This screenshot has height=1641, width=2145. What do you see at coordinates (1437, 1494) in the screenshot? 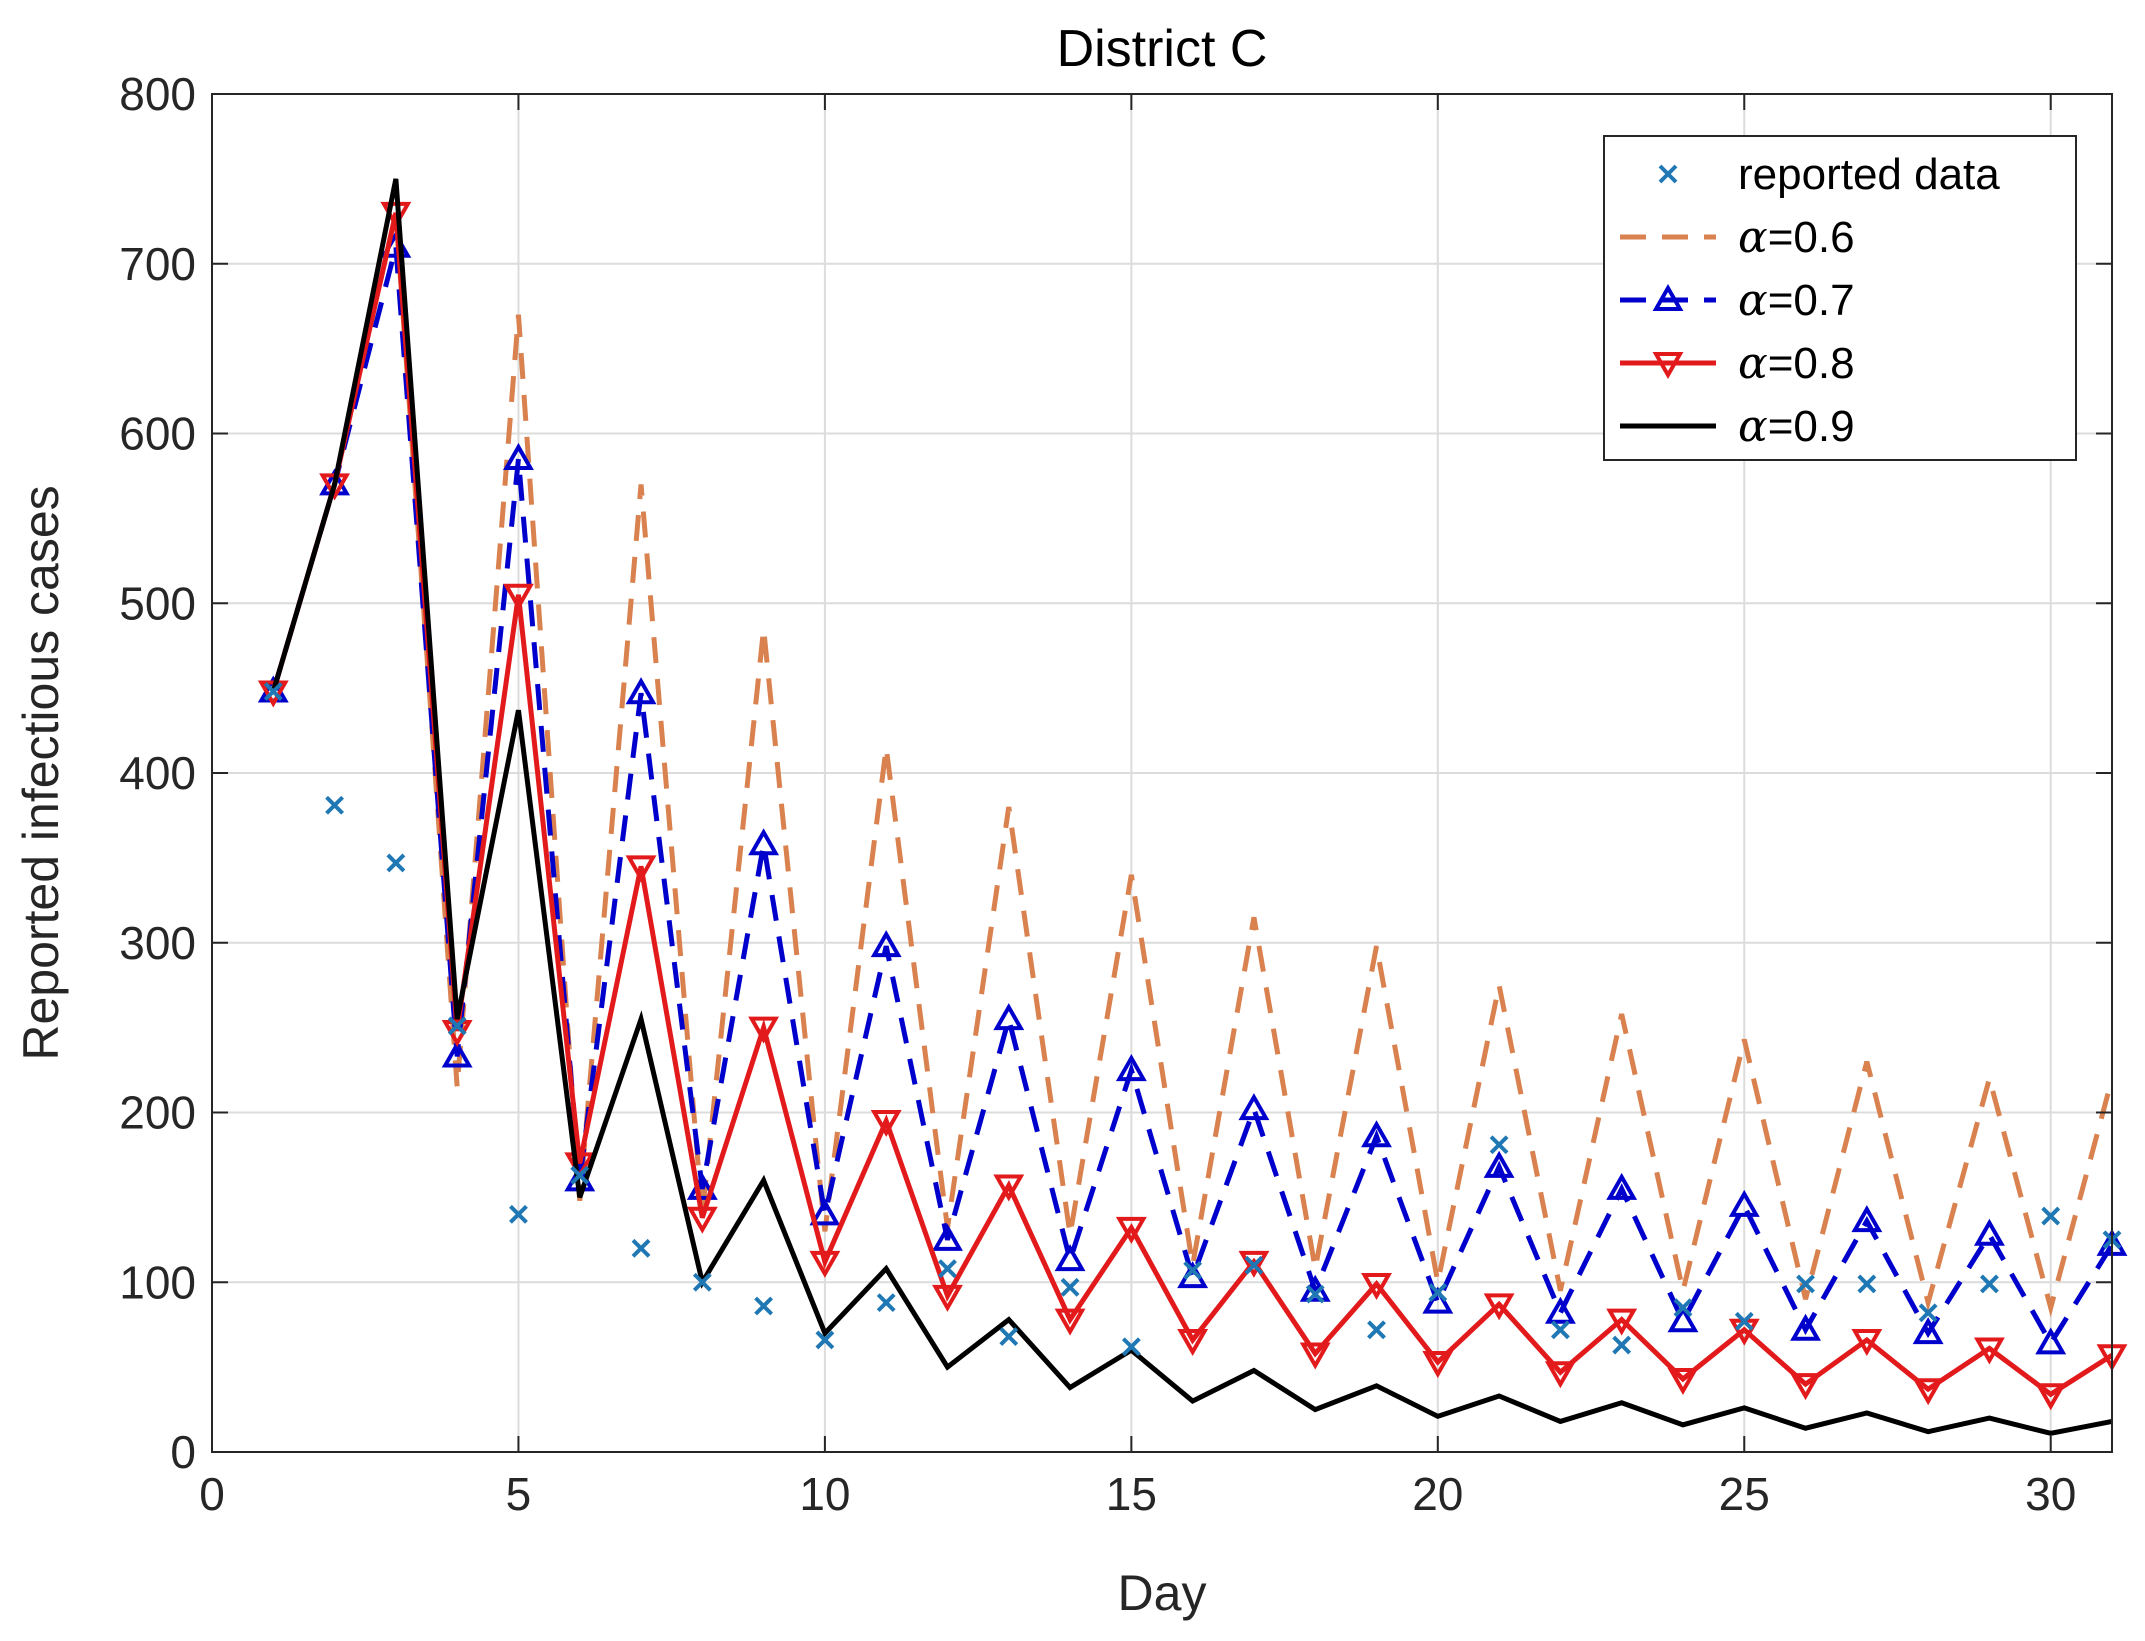
I see `x-tick-label: 20` at bounding box center [1437, 1494].